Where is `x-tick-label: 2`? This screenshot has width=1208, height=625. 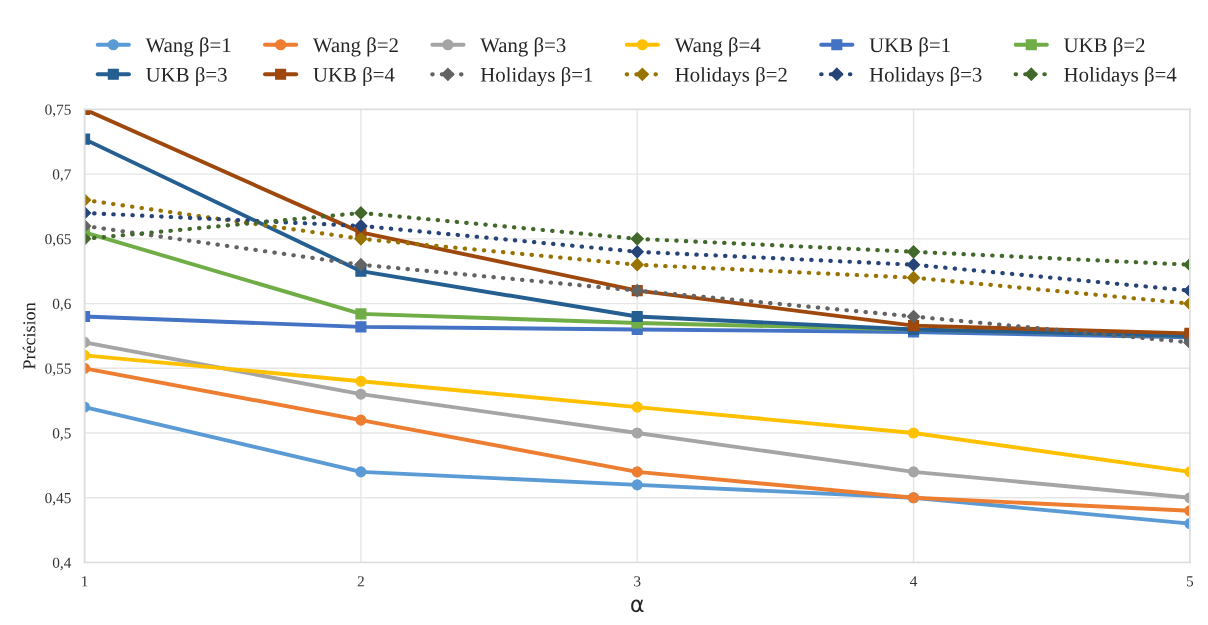
x-tick-label: 2 is located at coordinates (360, 581).